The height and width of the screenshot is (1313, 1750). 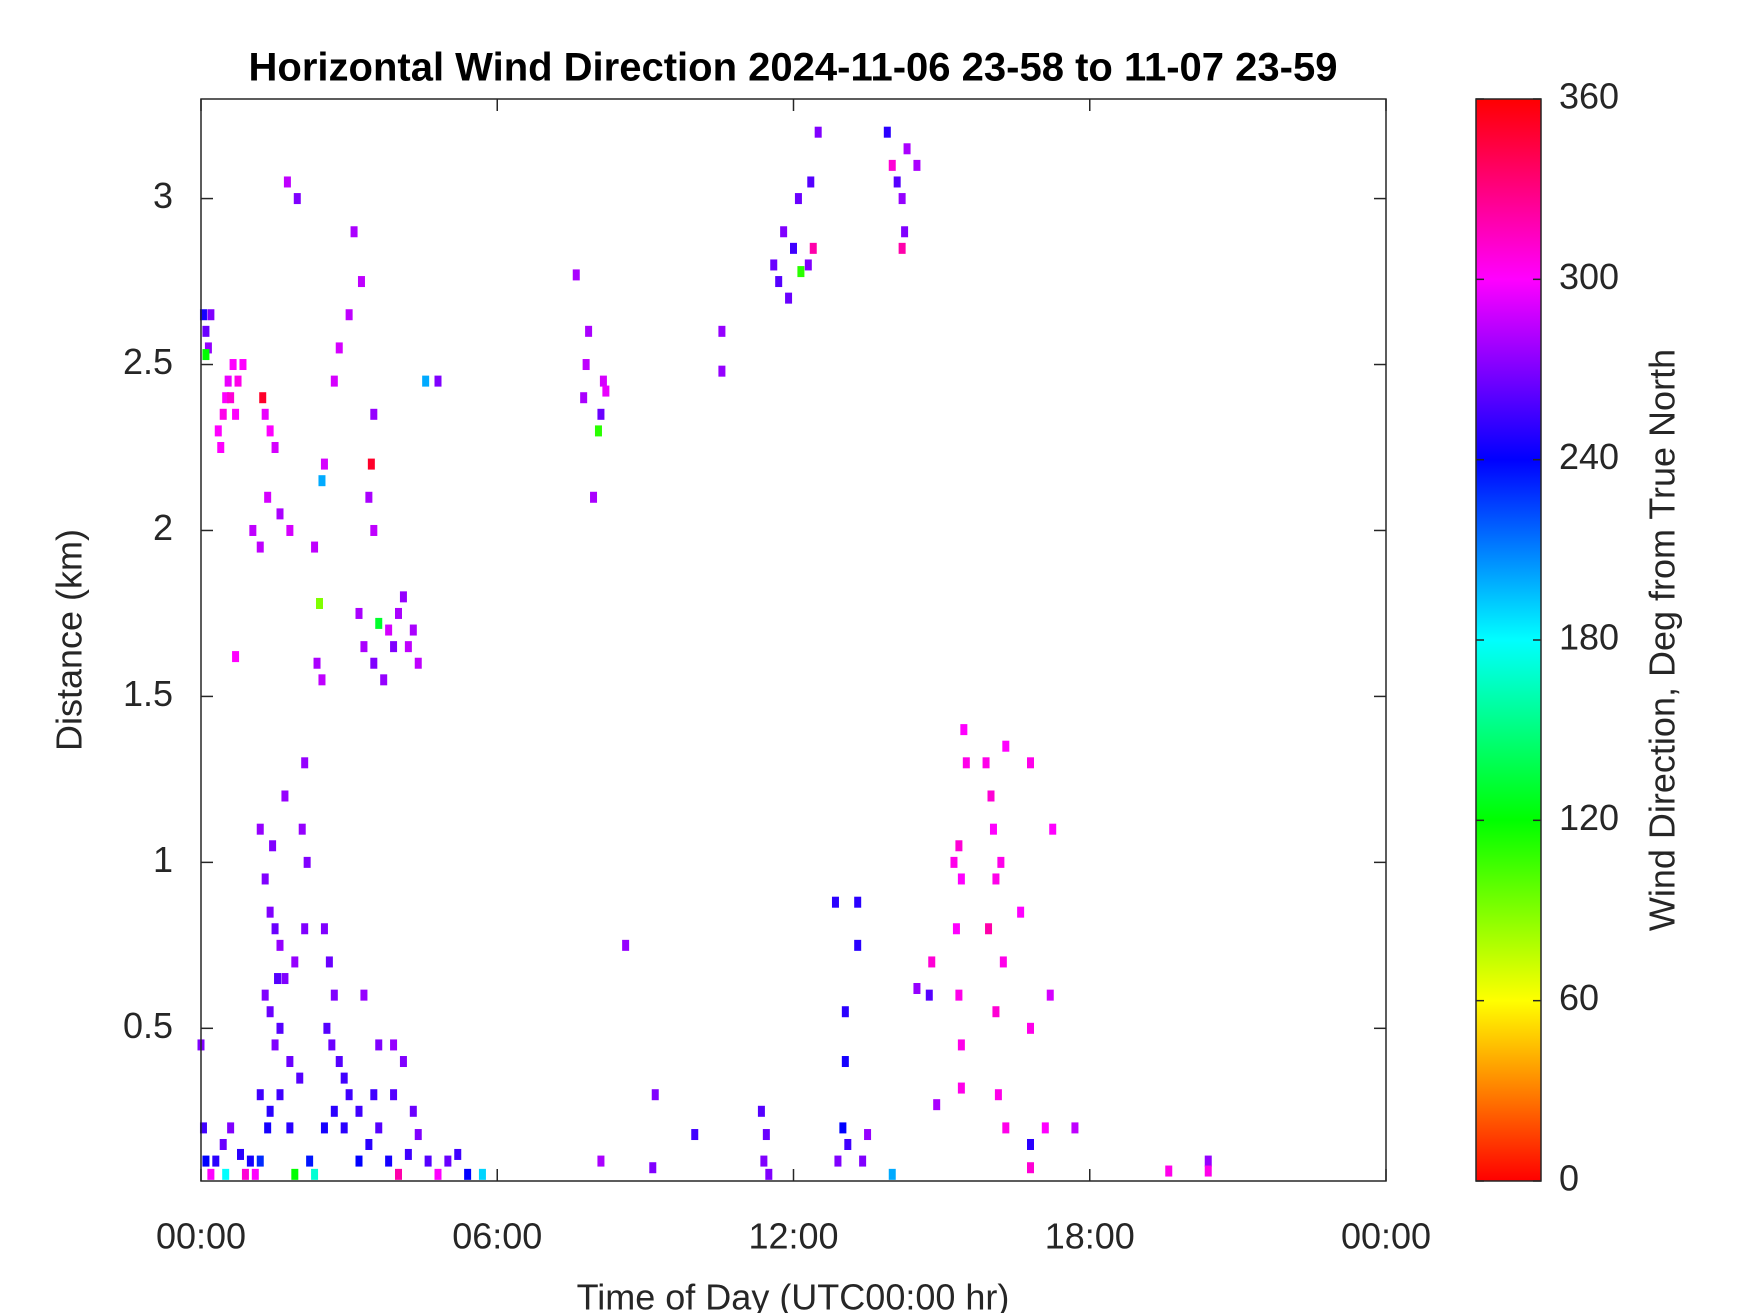 What do you see at coordinates (1569, 1178) in the screenshot?
I see `colorbar-tick-label: 0` at bounding box center [1569, 1178].